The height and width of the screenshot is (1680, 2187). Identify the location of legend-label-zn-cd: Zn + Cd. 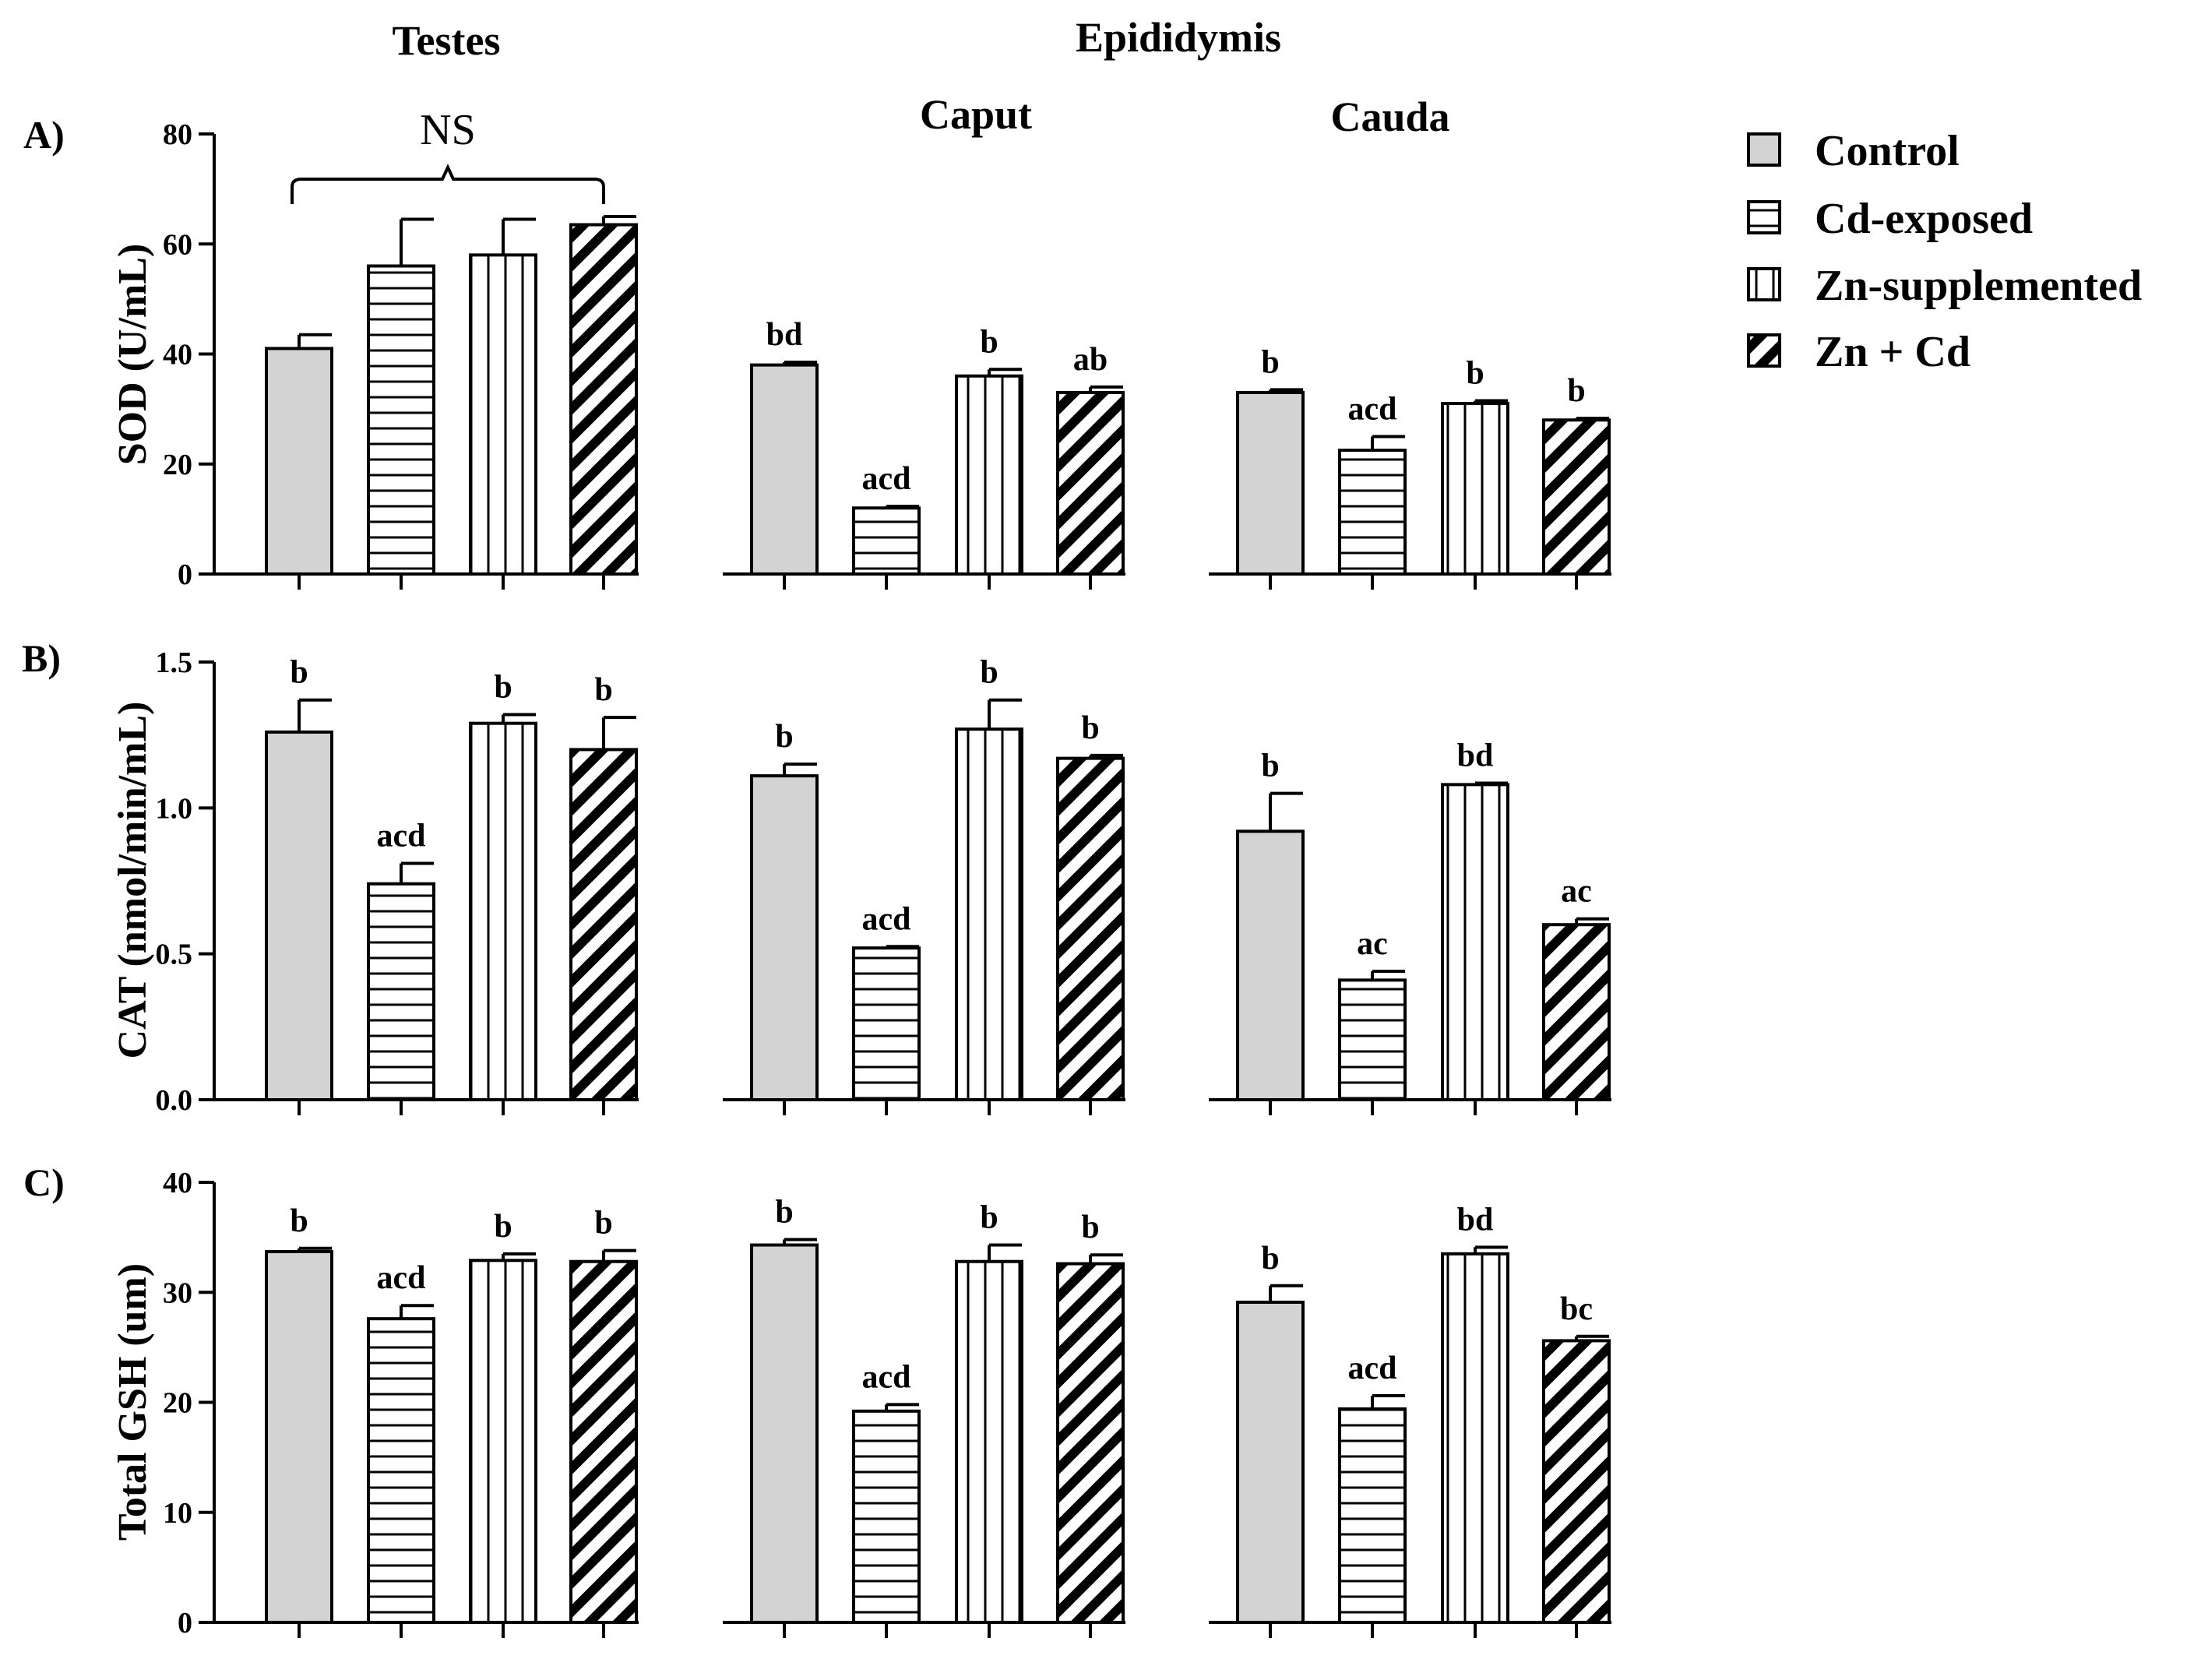
(1892, 352).